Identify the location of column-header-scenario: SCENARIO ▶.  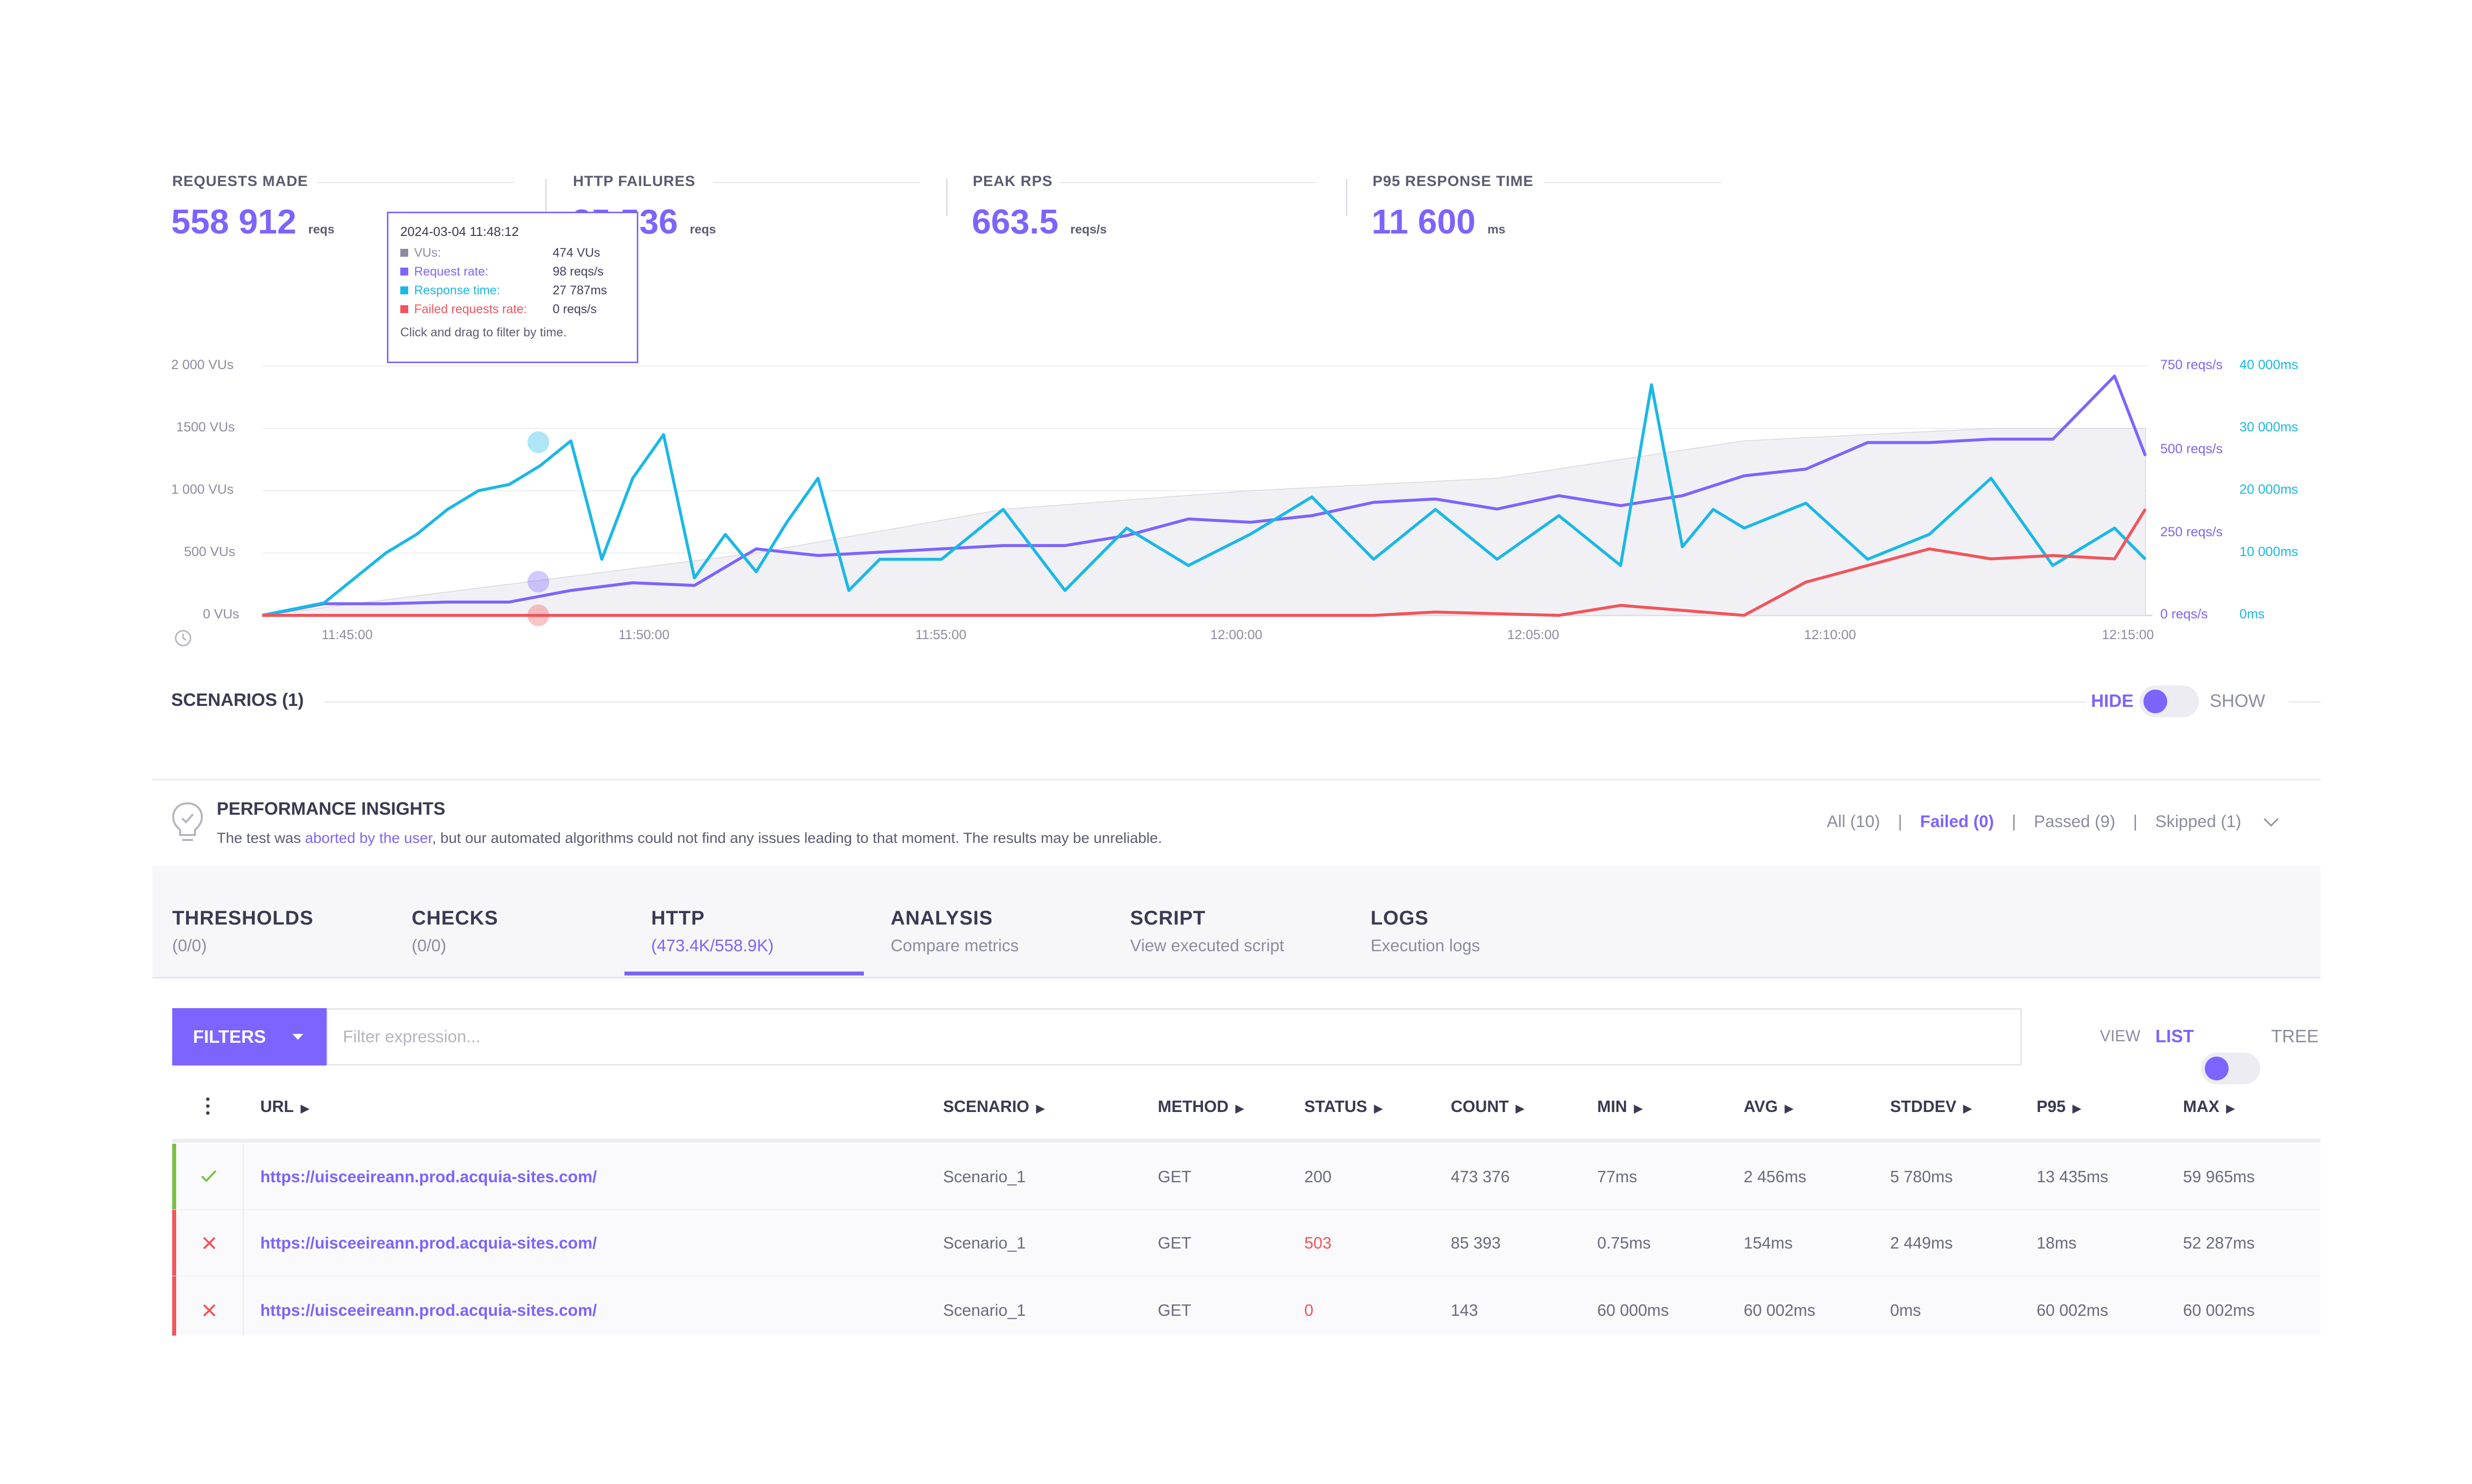
(994, 1106).